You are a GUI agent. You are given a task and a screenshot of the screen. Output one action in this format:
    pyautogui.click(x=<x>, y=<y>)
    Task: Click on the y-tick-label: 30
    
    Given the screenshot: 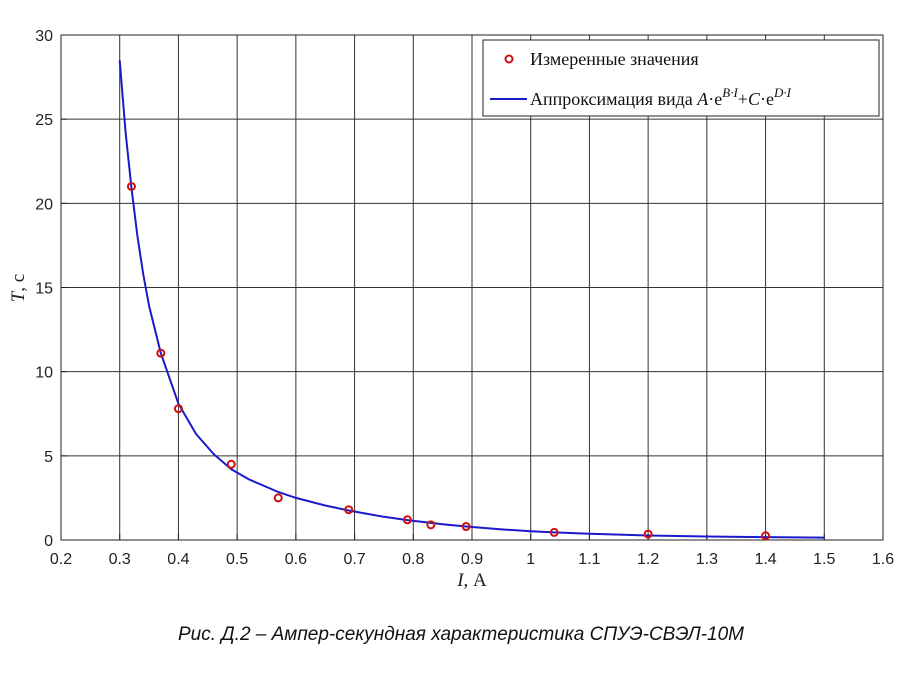 What is the action you would take?
    pyautogui.click(x=44, y=36)
    